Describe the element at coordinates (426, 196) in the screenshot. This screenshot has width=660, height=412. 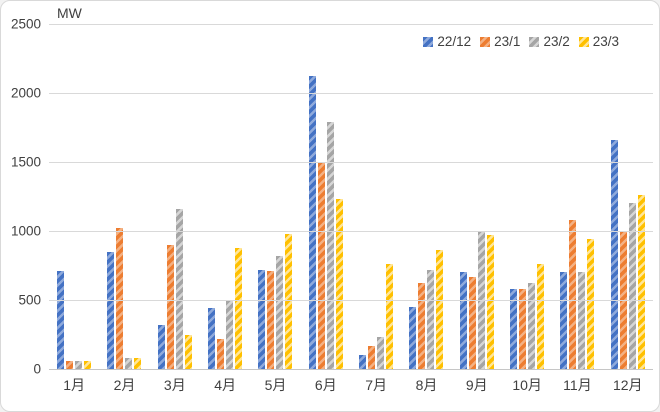
I see `bar-group-8月` at that location.